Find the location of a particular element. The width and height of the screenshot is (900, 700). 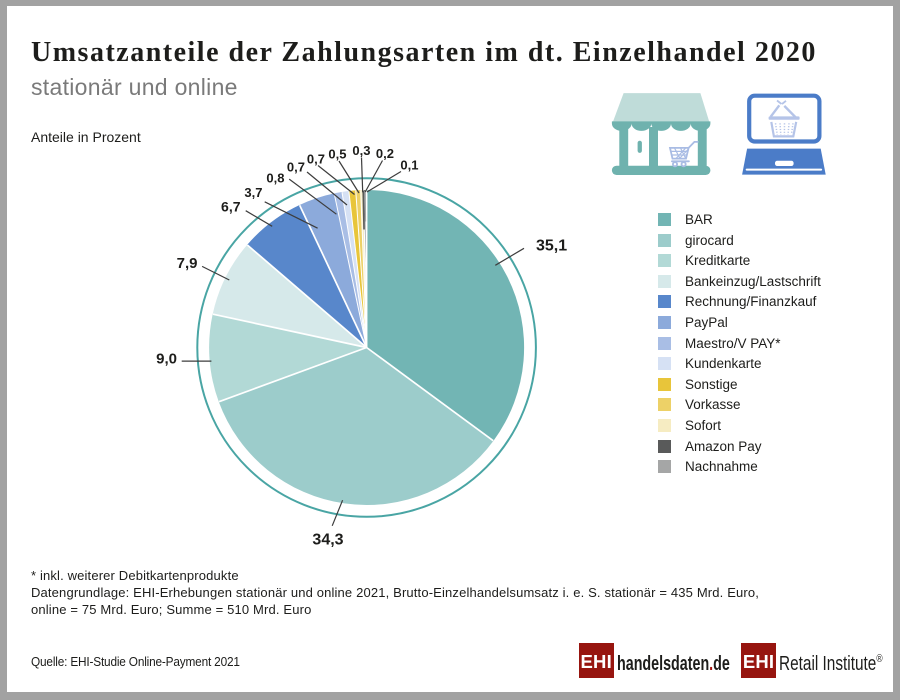

svg-text: 9,0 is located at coordinates (166, 359).